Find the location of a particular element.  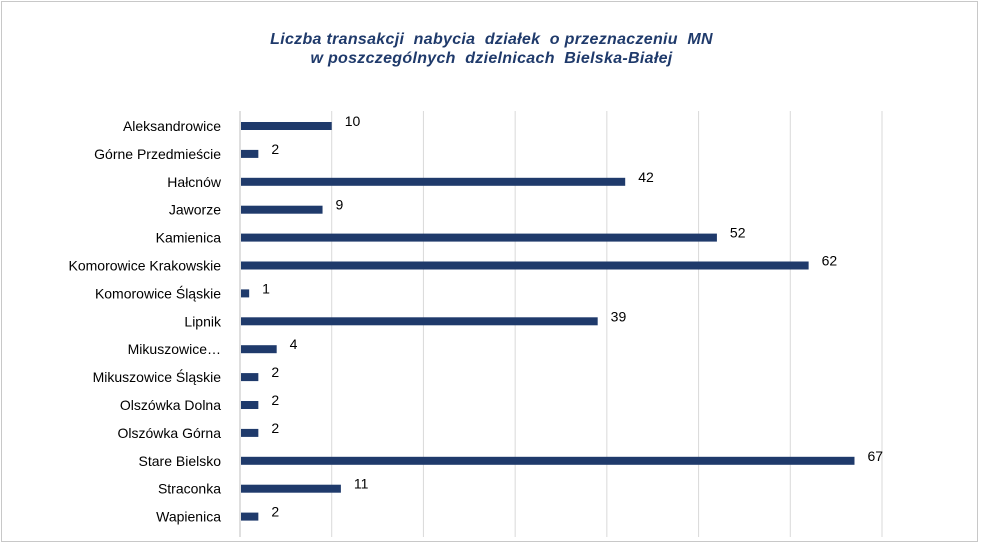

category-label: Lipnik is located at coordinates (203, 321).